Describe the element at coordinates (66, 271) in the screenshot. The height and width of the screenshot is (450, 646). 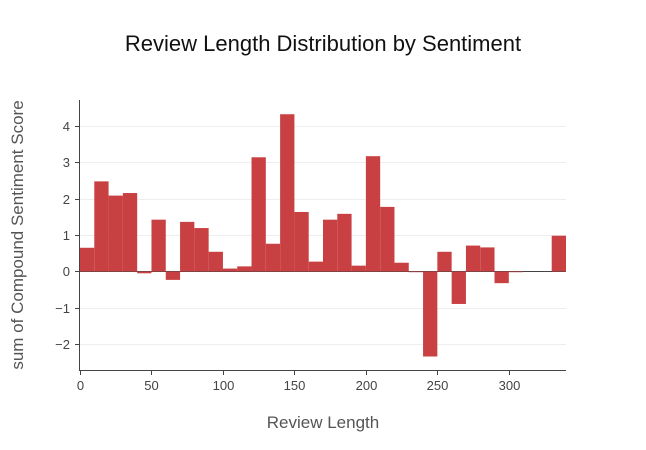
I see `y-tick-label: 0` at that location.